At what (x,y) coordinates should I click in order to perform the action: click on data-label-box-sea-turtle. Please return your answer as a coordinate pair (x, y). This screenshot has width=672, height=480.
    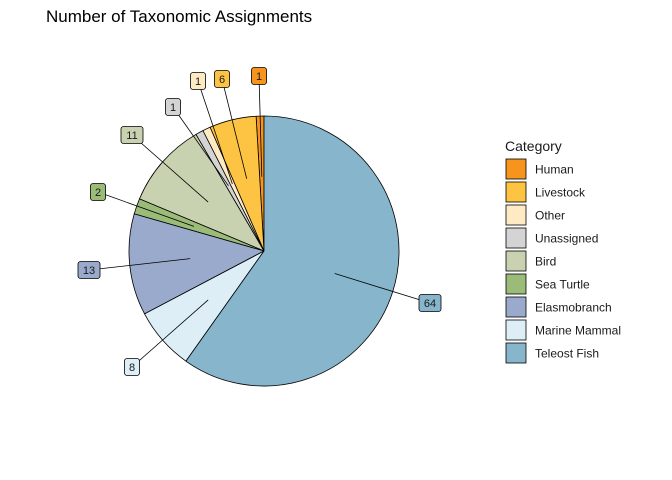
    Looking at the image, I should click on (98, 192).